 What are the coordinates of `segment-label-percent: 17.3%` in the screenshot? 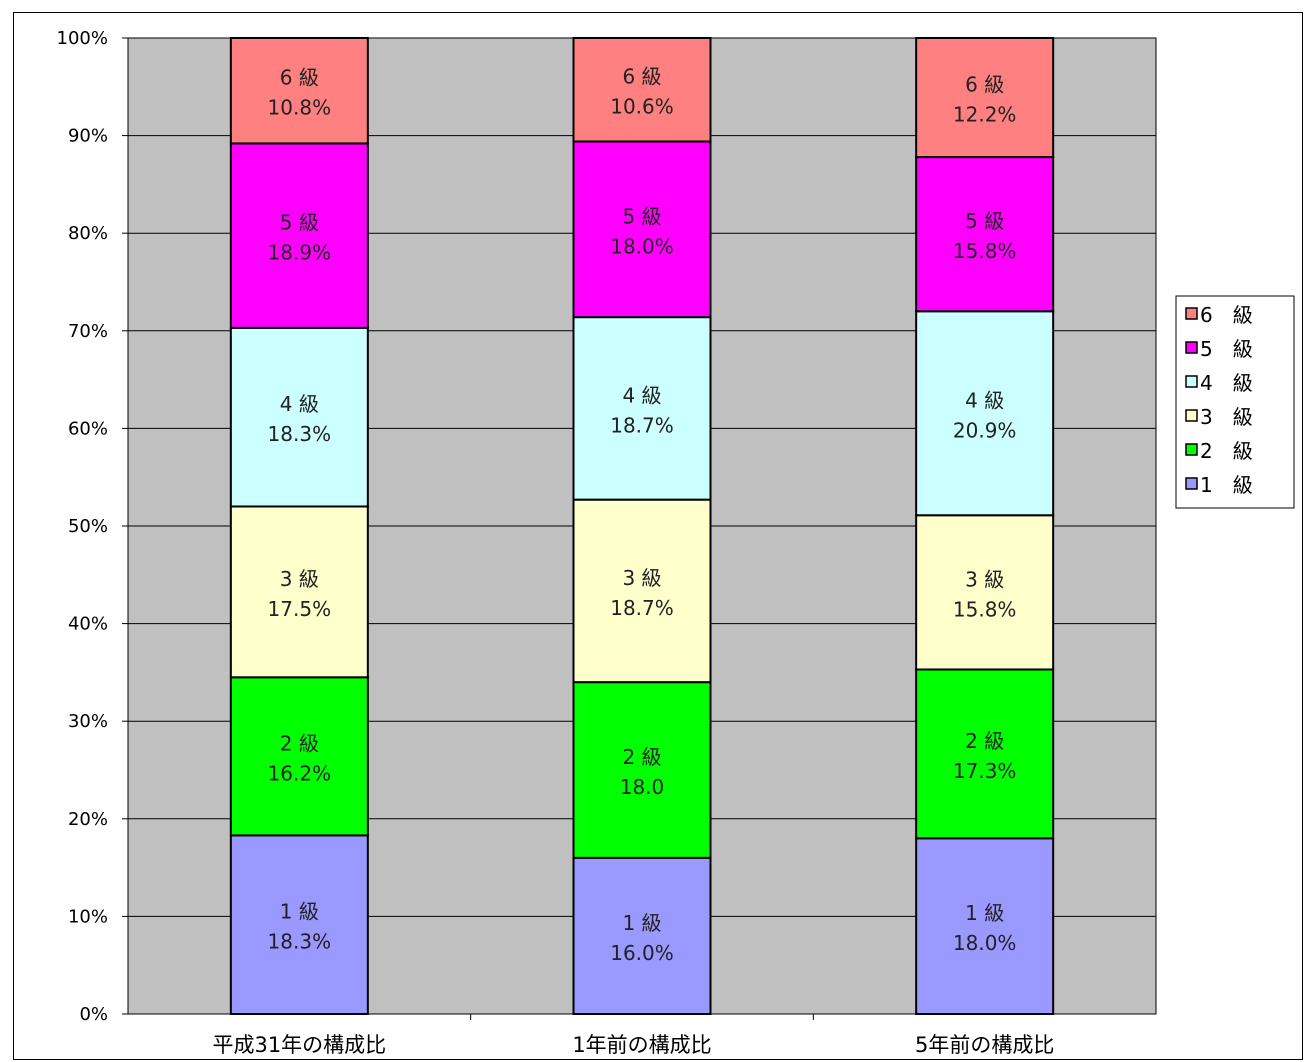 It's located at (985, 771).